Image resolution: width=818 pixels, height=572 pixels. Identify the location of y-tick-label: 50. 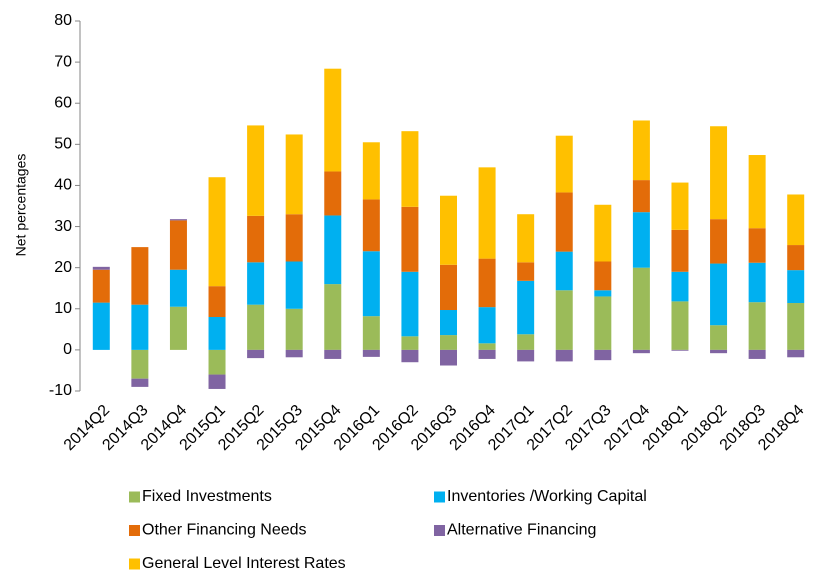
(63, 144).